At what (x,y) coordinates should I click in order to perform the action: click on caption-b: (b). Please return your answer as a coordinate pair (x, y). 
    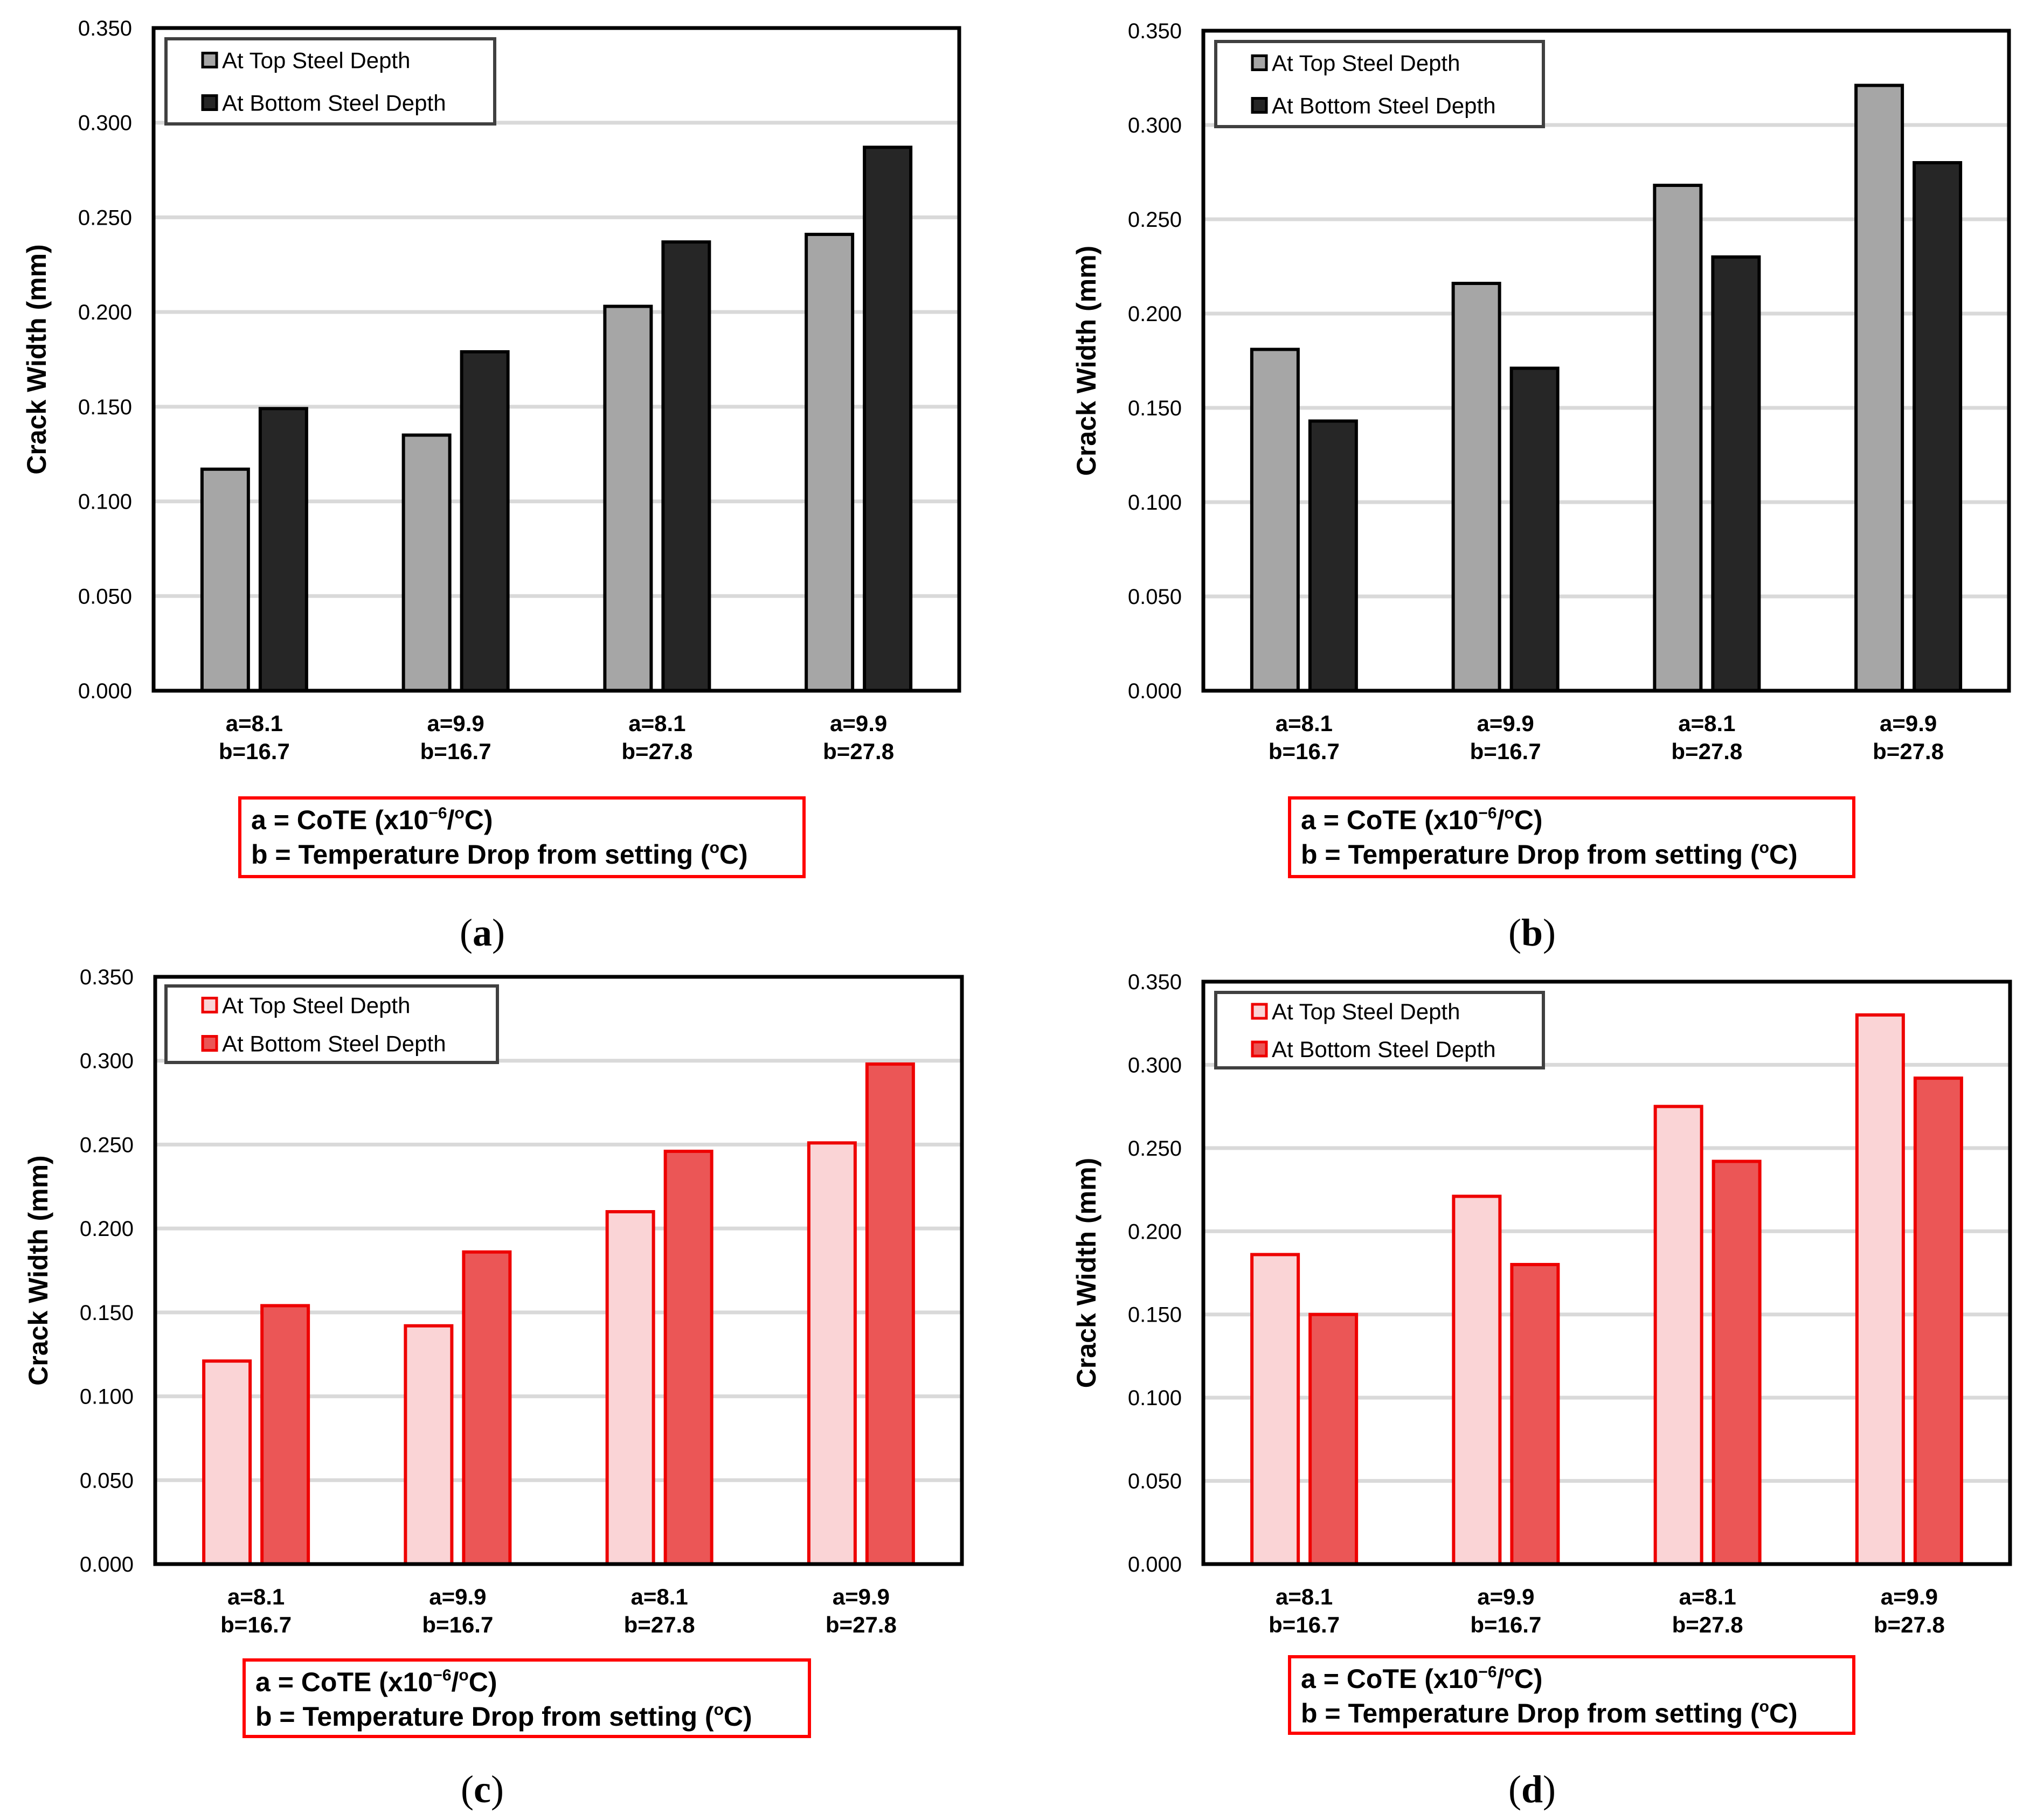
    Looking at the image, I should click on (1532, 932).